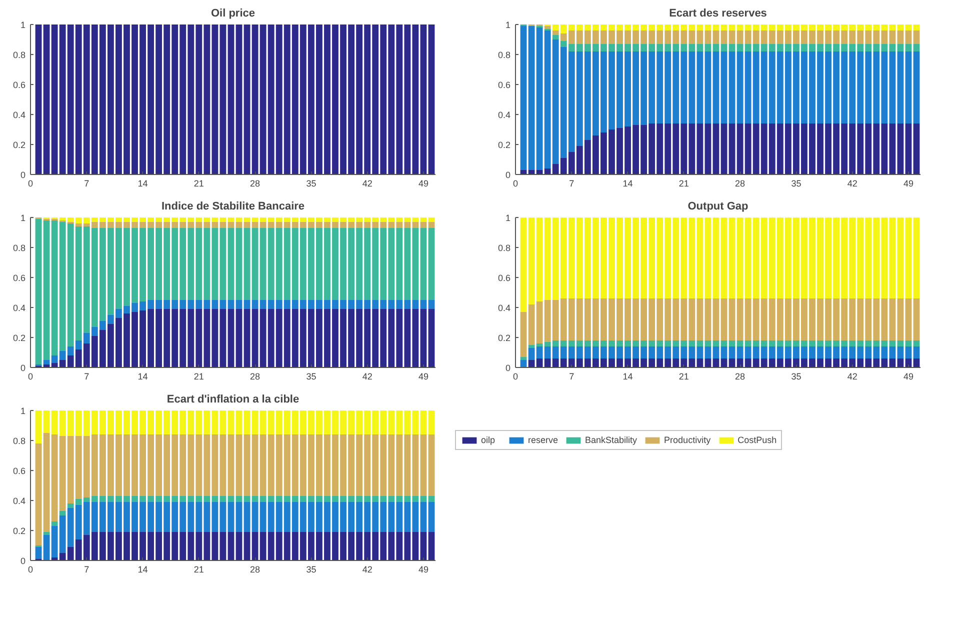 The height and width of the screenshot is (626, 964). What do you see at coordinates (488, 440) in the screenshot?
I see `legend-label: oilp` at bounding box center [488, 440].